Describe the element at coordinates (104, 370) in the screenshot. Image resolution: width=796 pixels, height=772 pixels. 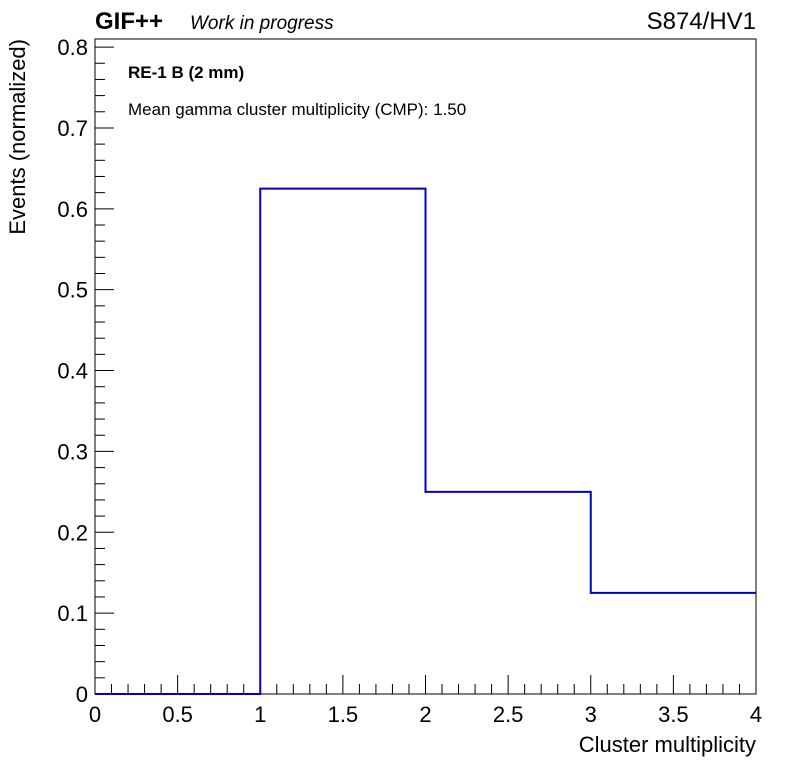
I see `y-axis-ticks` at that location.